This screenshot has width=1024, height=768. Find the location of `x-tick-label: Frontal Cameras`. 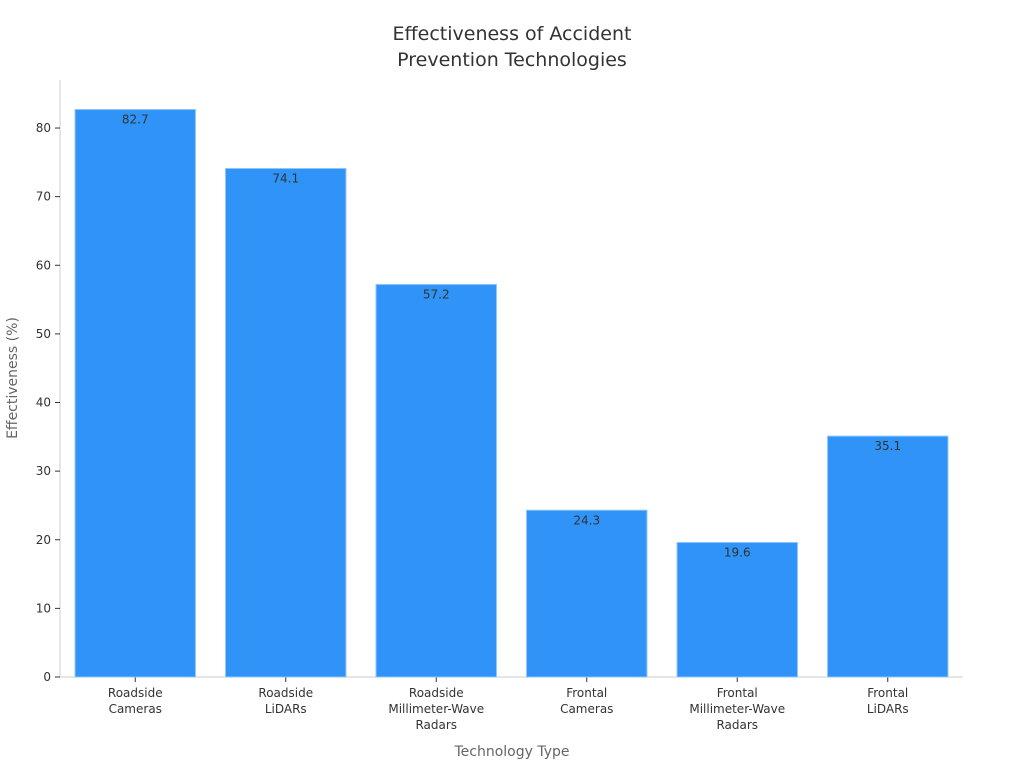

x-tick-label: Frontal Cameras is located at coordinates (586, 701).